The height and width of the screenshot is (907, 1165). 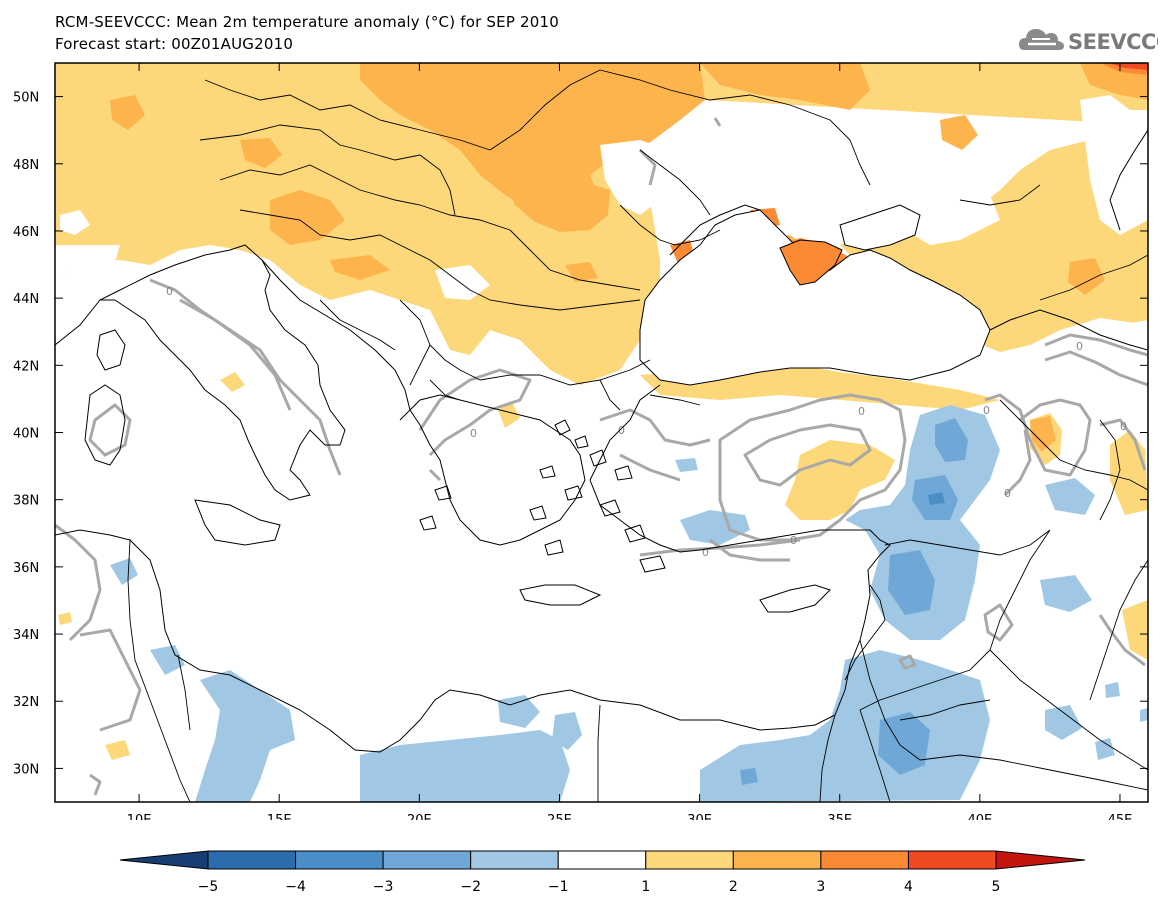 What do you see at coordinates (208, 887) in the screenshot?
I see `colorbar-tick-label: −5` at bounding box center [208, 887].